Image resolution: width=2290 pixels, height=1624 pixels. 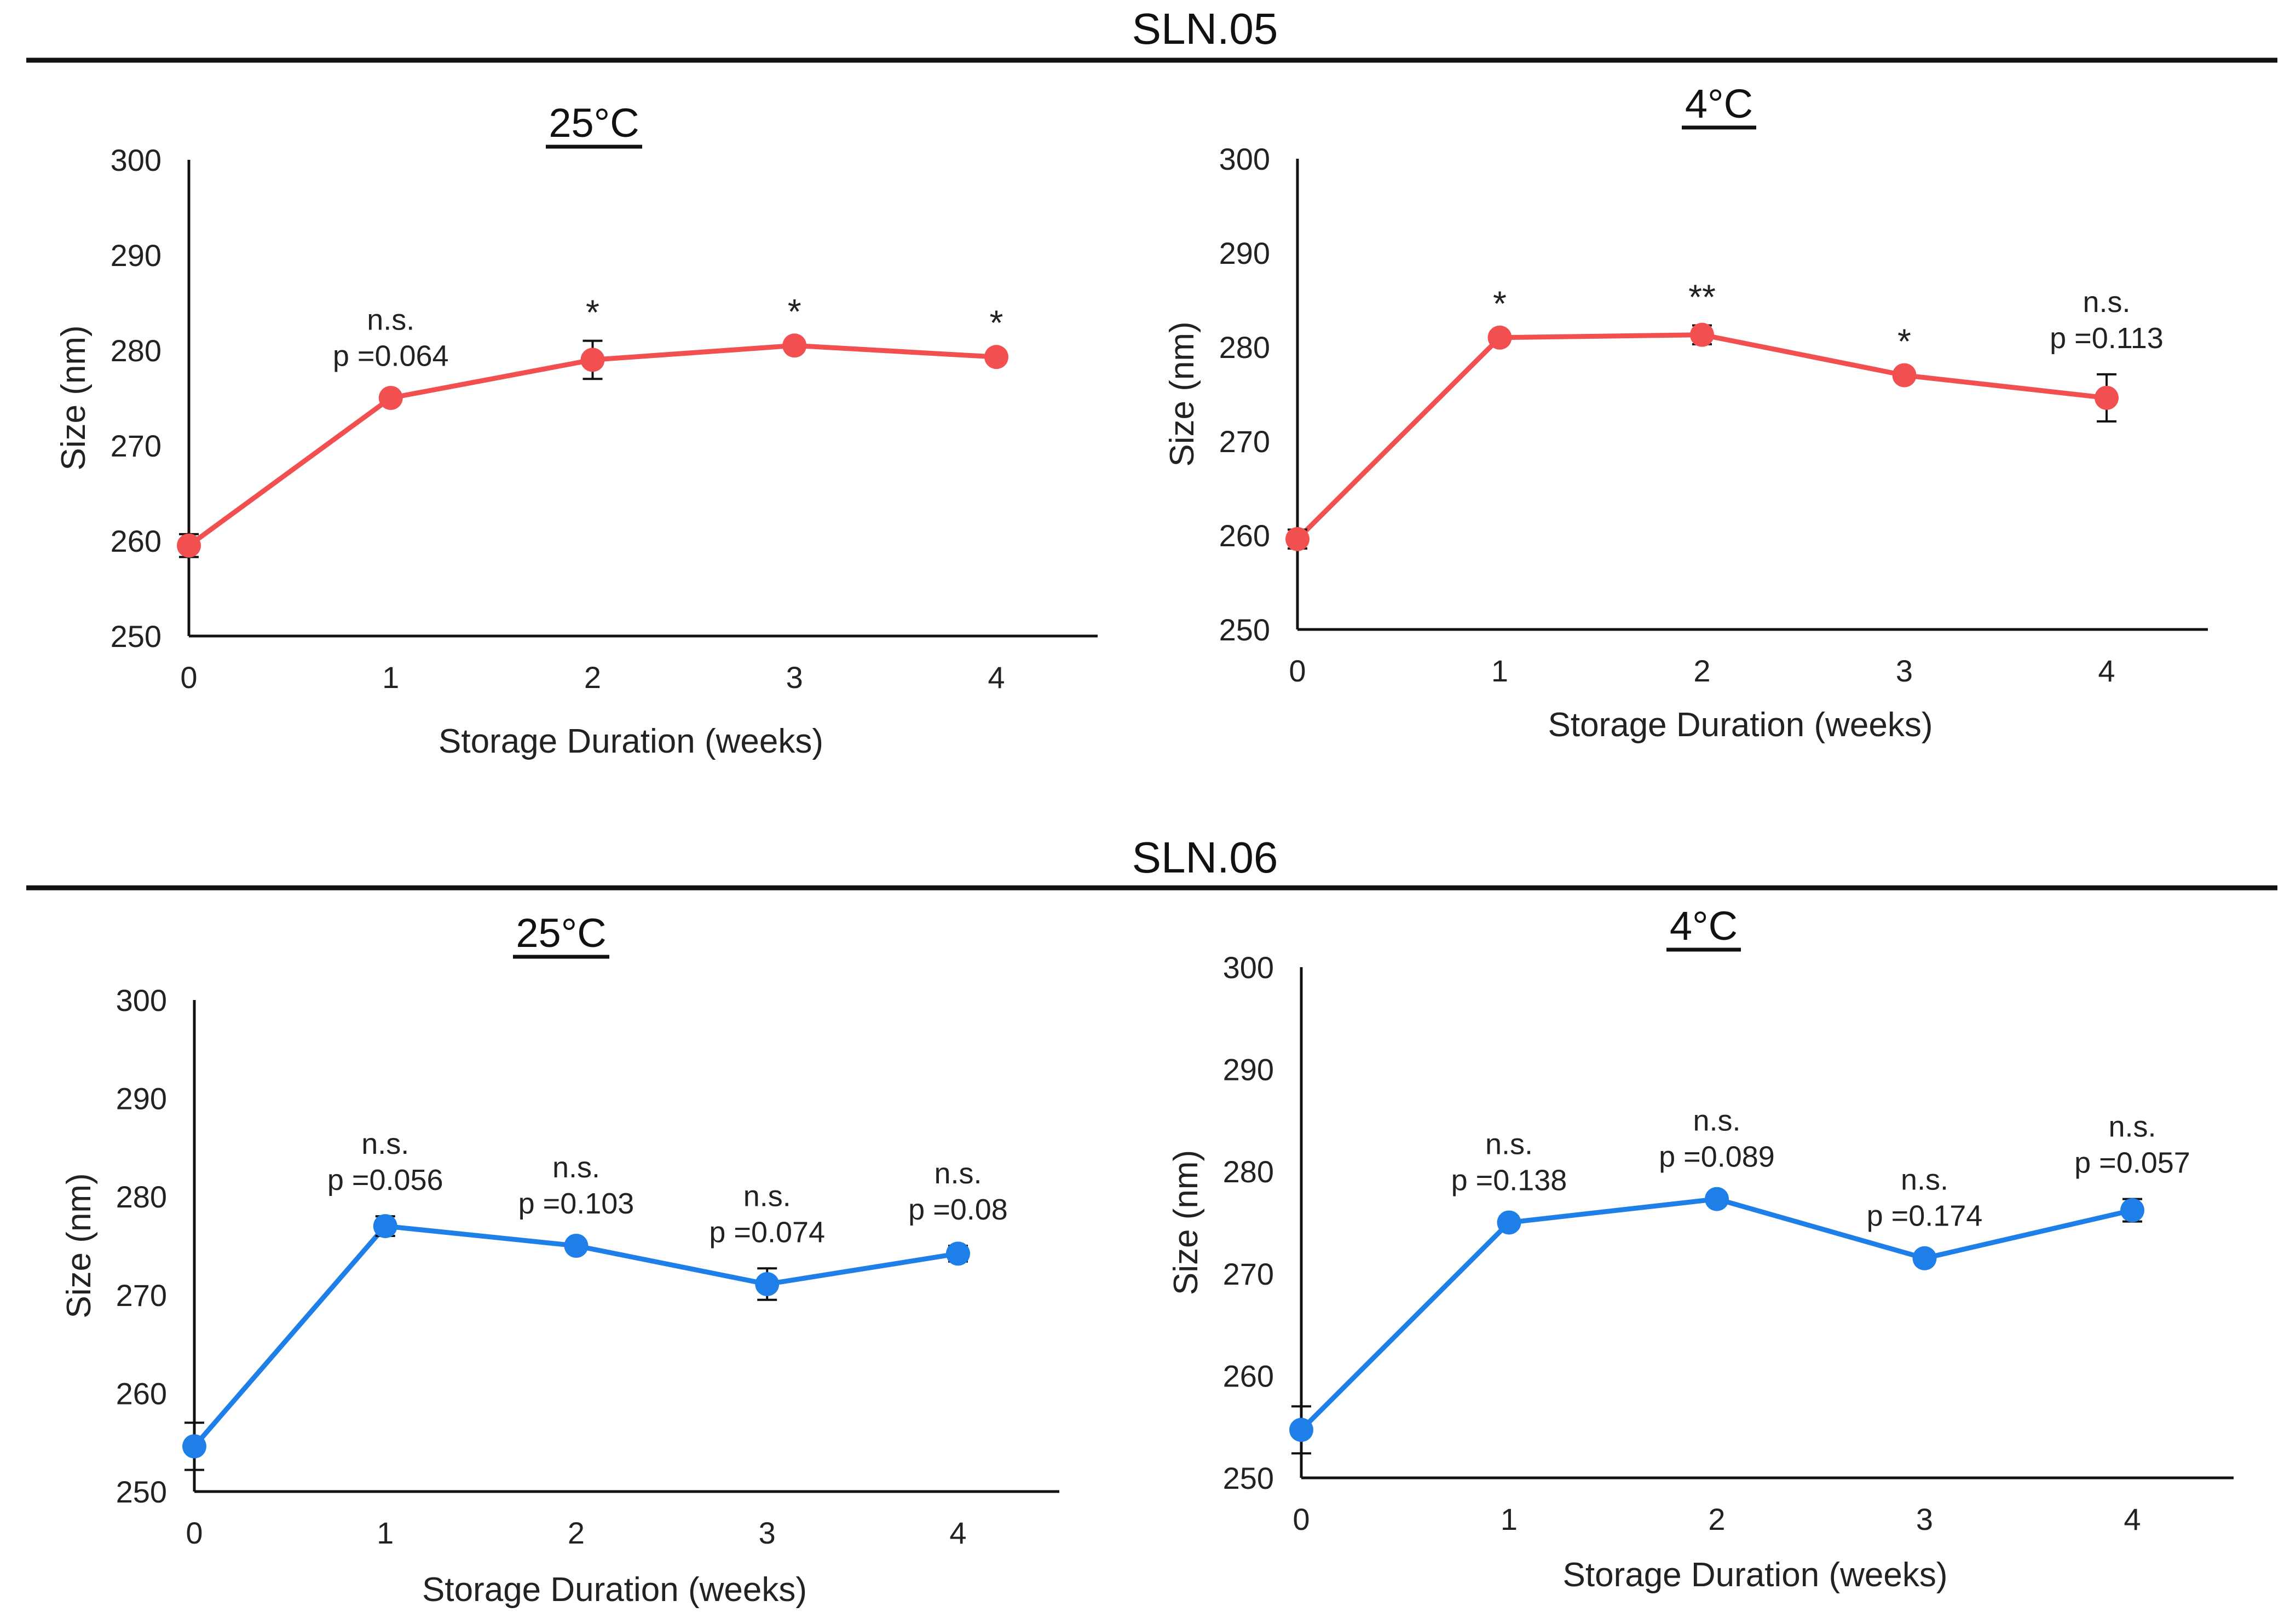 What do you see at coordinates (385, 1180) in the screenshot?
I see `significance-label: p =0.056` at bounding box center [385, 1180].